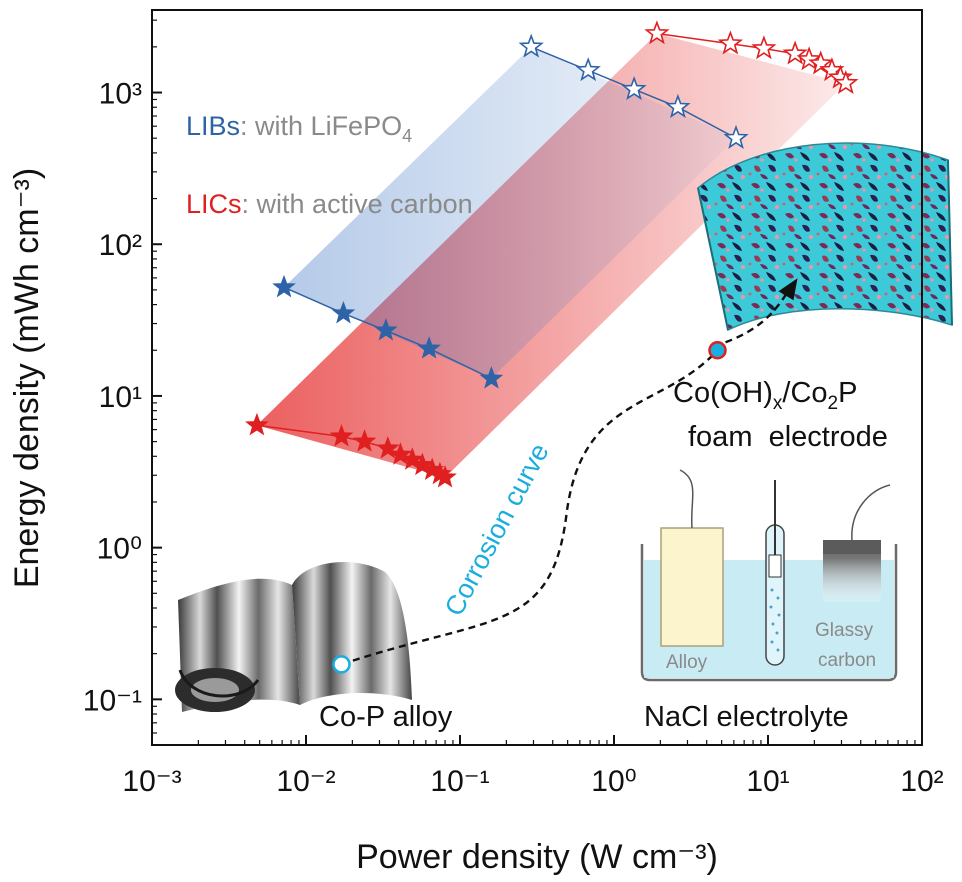 This screenshot has height=882, width=962. I want to click on electrode-label-line1: Co(OH)x/Co2P, so click(765, 395).